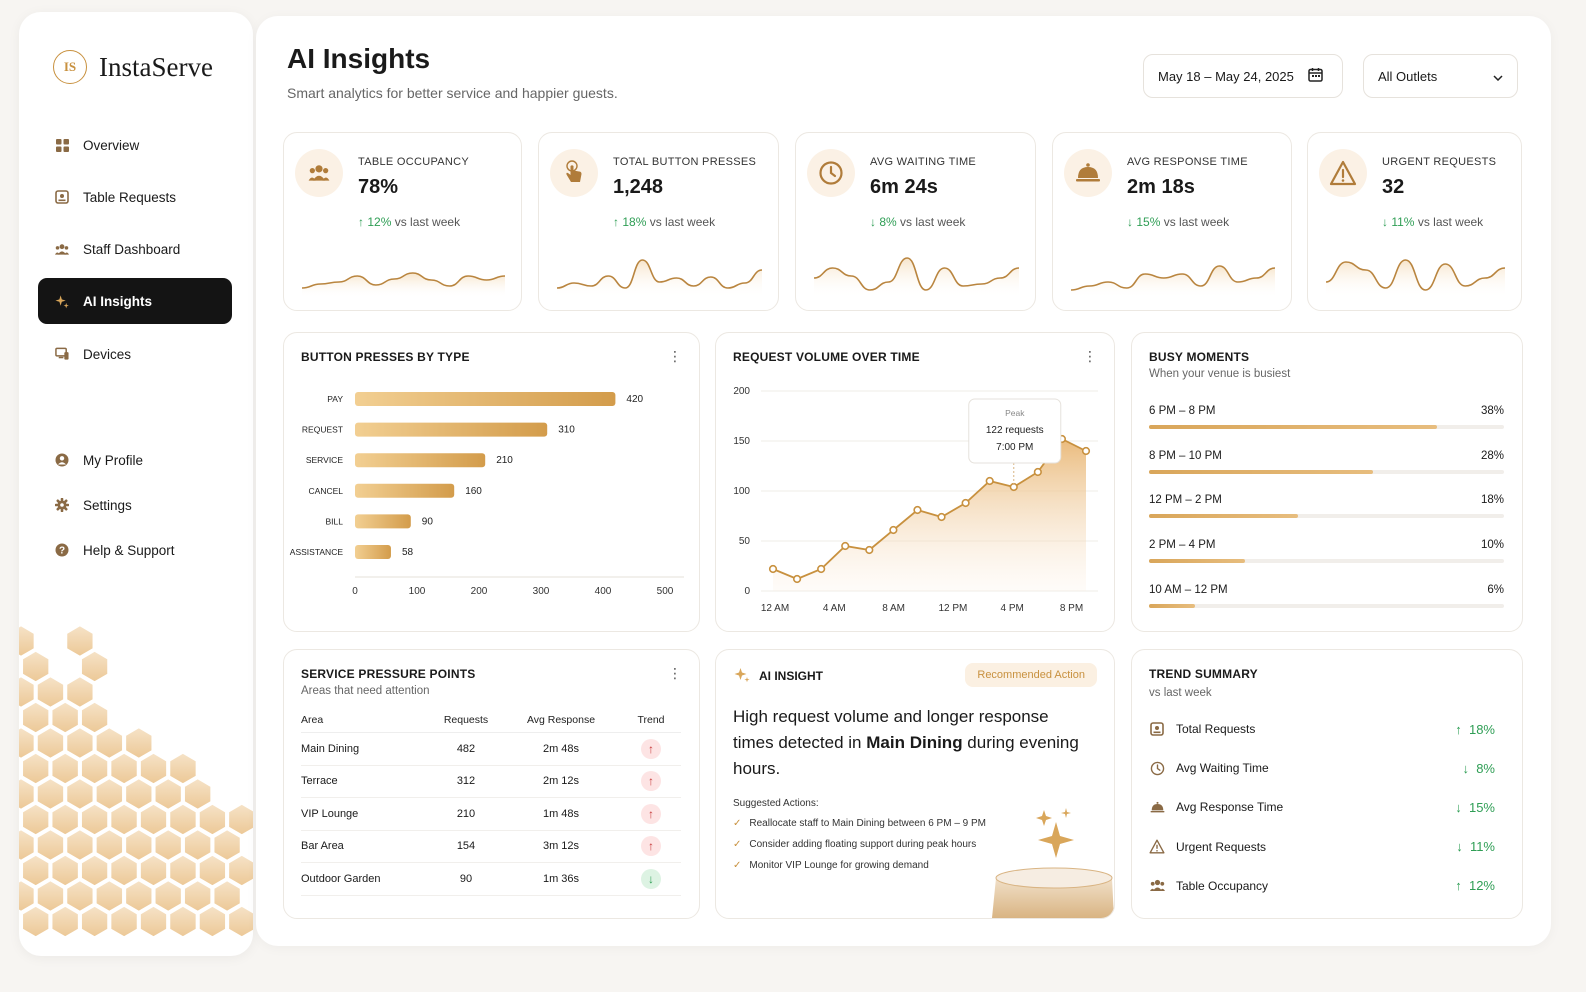  Describe the element at coordinates (1014, 447) in the screenshot. I see `tooltip-time: 7:00 PM` at that location.